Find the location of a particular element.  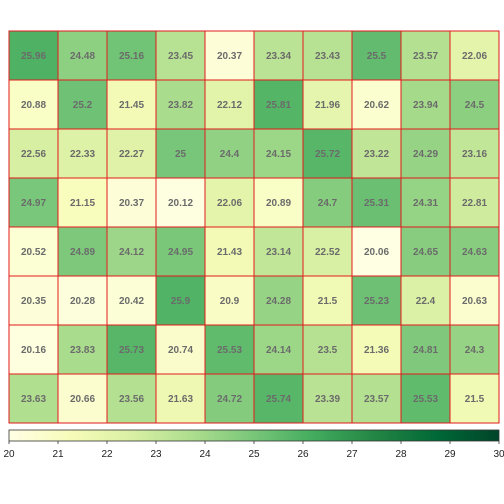

heatmap-cell: 21.96 is located at coordinates (327, 104).